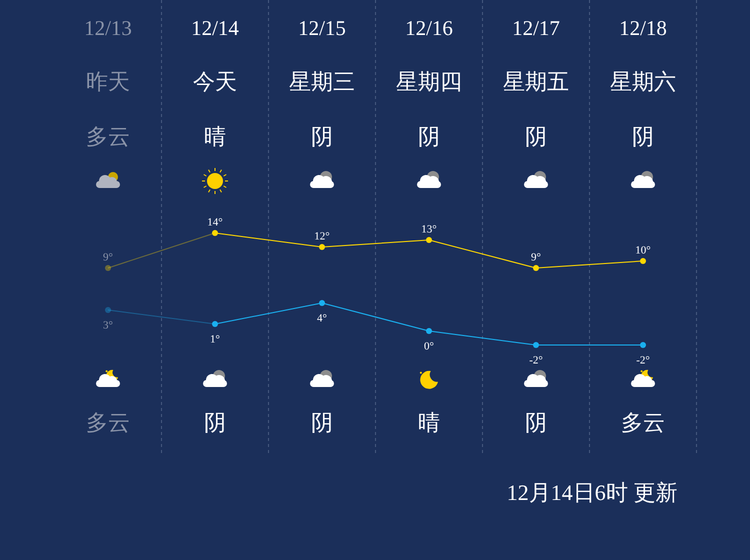 Image resolution: width=750 pixels, height=560 pixels. Describe the element at coordinates (108, 28) in the screenshot. I see `x-tick-label: 12/13` at that location.